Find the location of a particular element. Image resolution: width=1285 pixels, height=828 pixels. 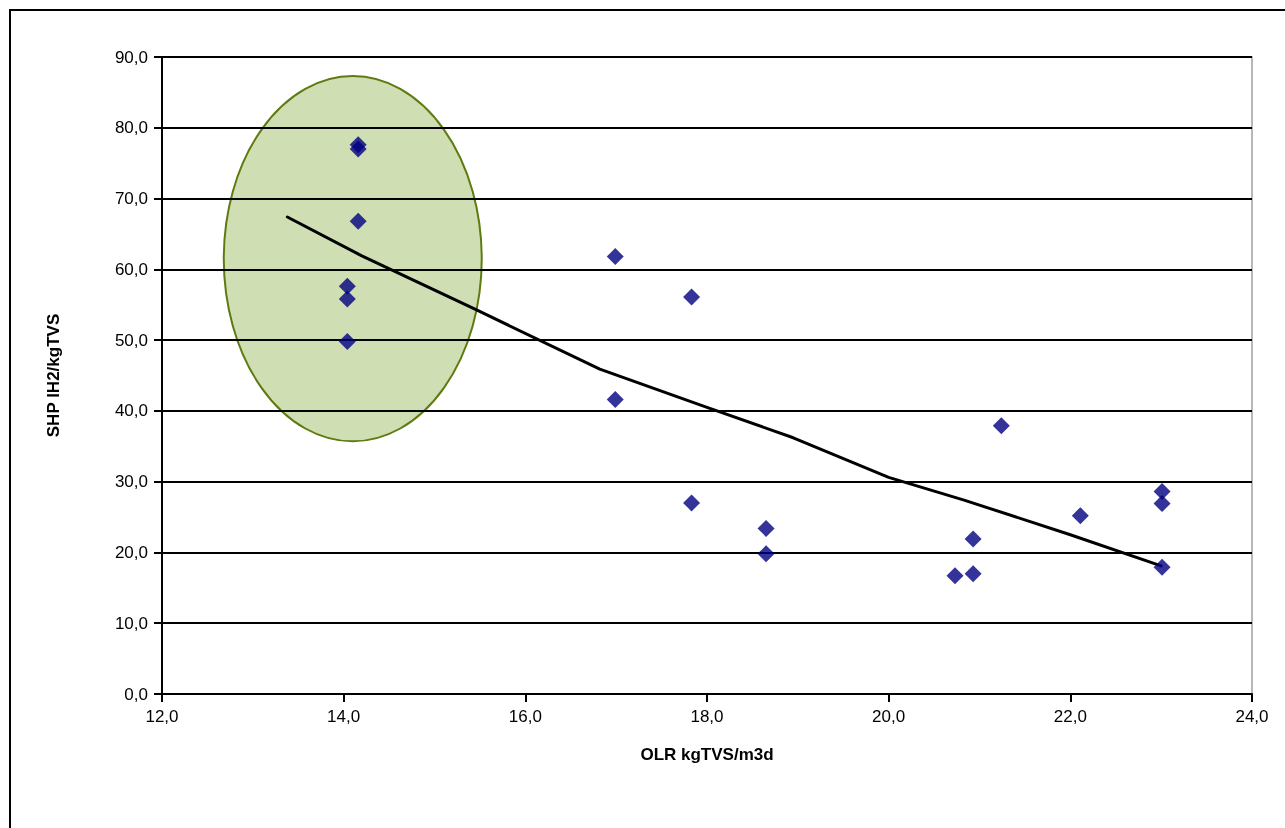

y-tick-label: 70,0 is located at coordinates (131, 199).